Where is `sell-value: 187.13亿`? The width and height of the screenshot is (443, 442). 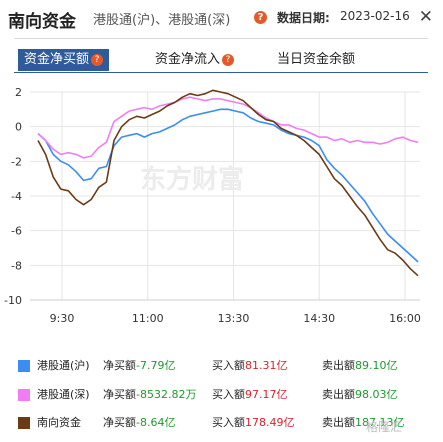
sell-value: 187.13亿 is located at coordinates (380, 422).